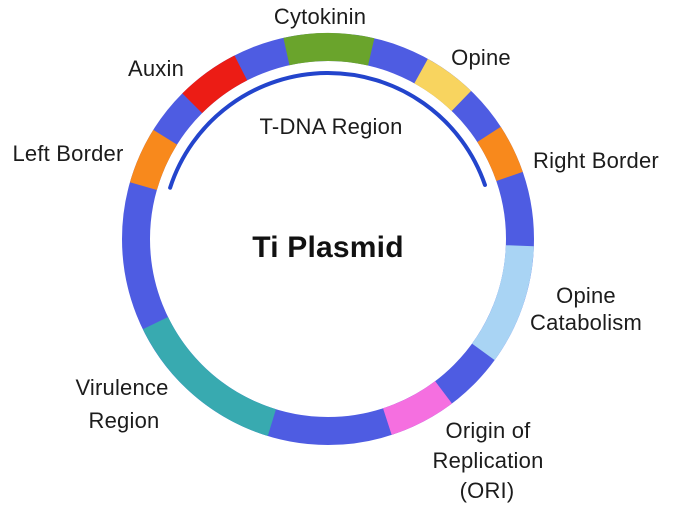  I want to click on segment-opine, so click(443, 84).